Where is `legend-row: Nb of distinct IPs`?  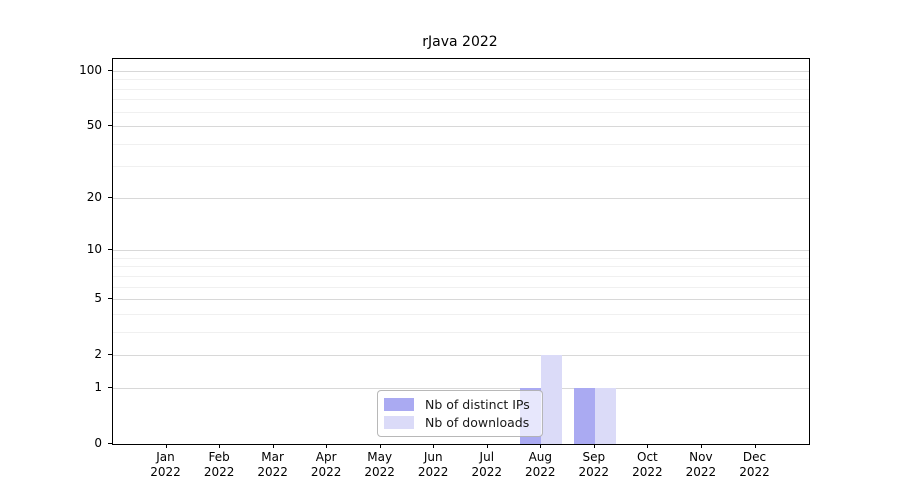 legend-row: Nb of distinct IPs is located at coordinates (459, 404).